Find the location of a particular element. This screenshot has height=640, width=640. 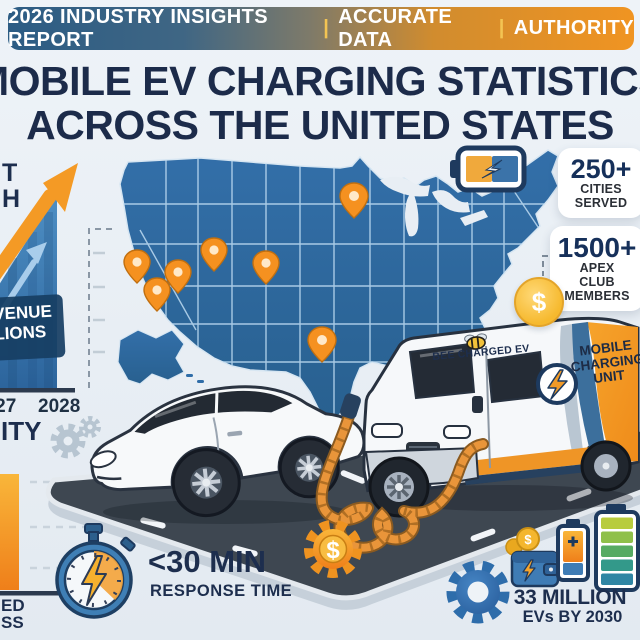

wallet-icon: $ is located at coordinates (532, 557).